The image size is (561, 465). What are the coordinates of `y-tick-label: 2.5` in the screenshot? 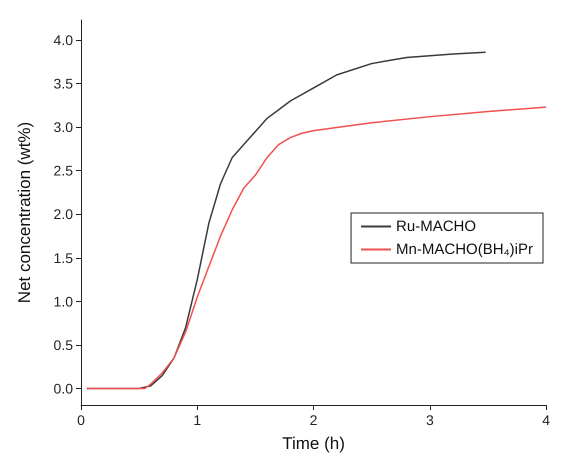 It's located at (64, 170).